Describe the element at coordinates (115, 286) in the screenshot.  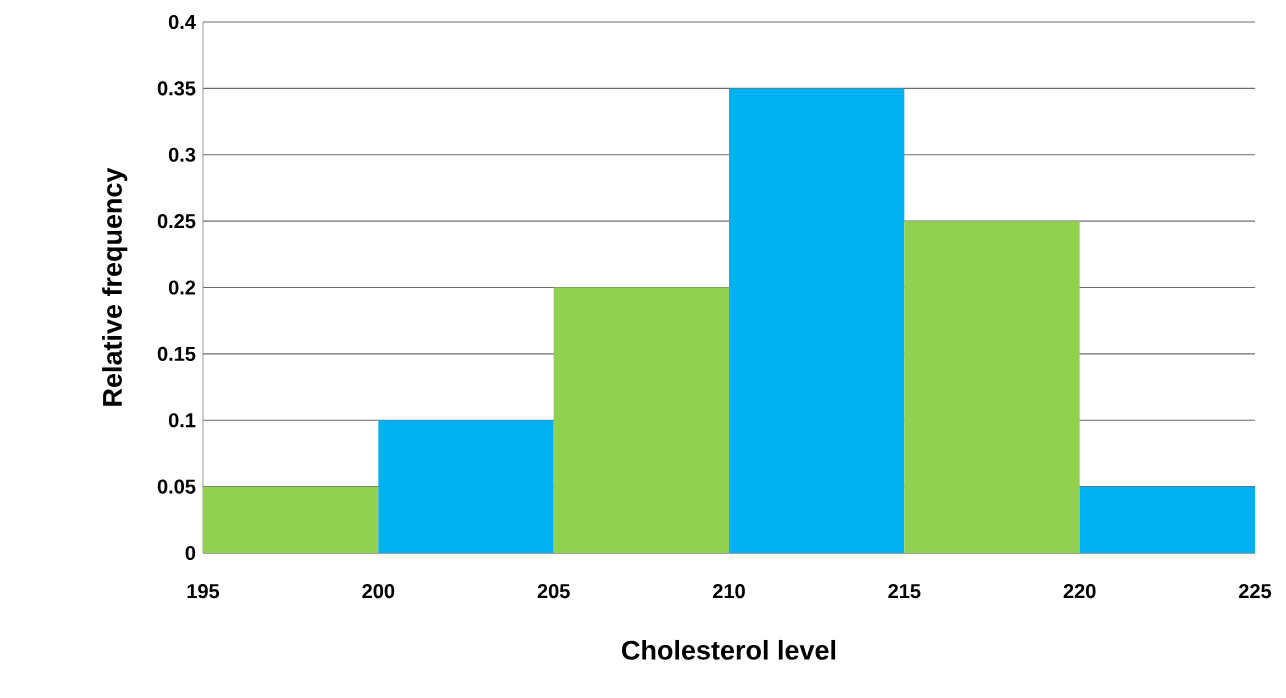
I see `y-axis-title: Relative frequency` at that location.